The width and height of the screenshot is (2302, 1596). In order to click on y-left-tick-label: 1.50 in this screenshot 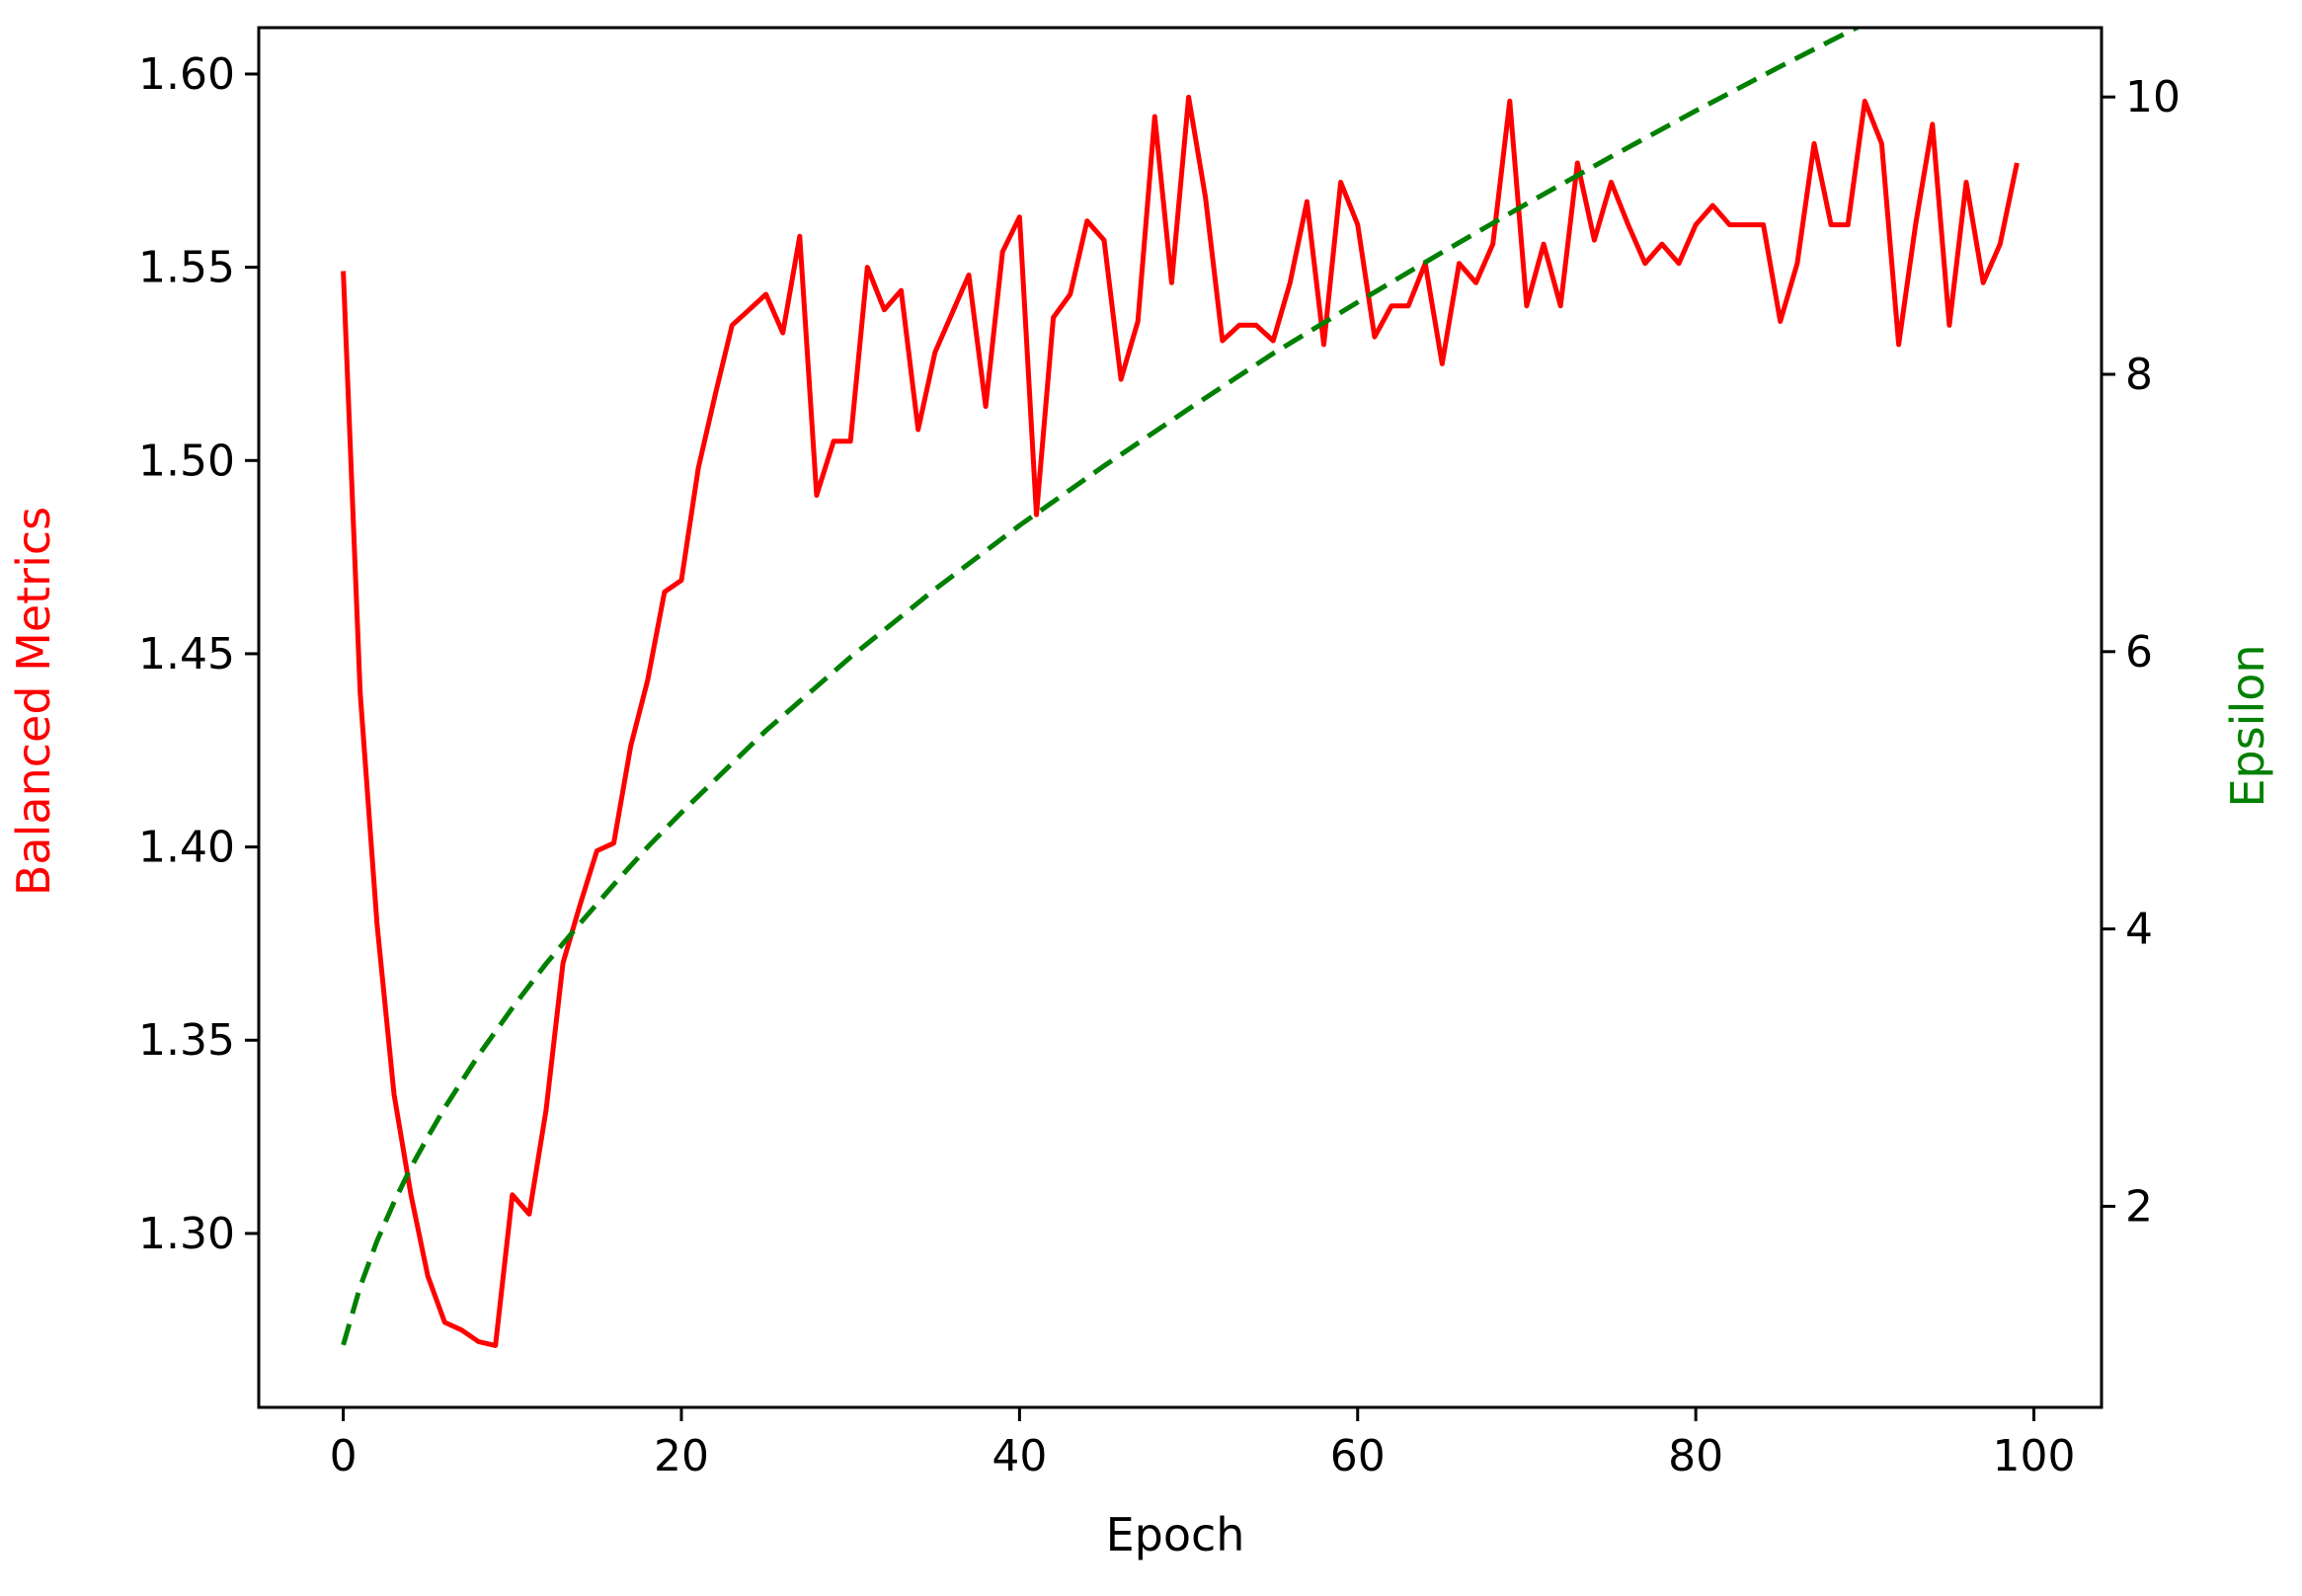, I will do `click(186, 461)`.